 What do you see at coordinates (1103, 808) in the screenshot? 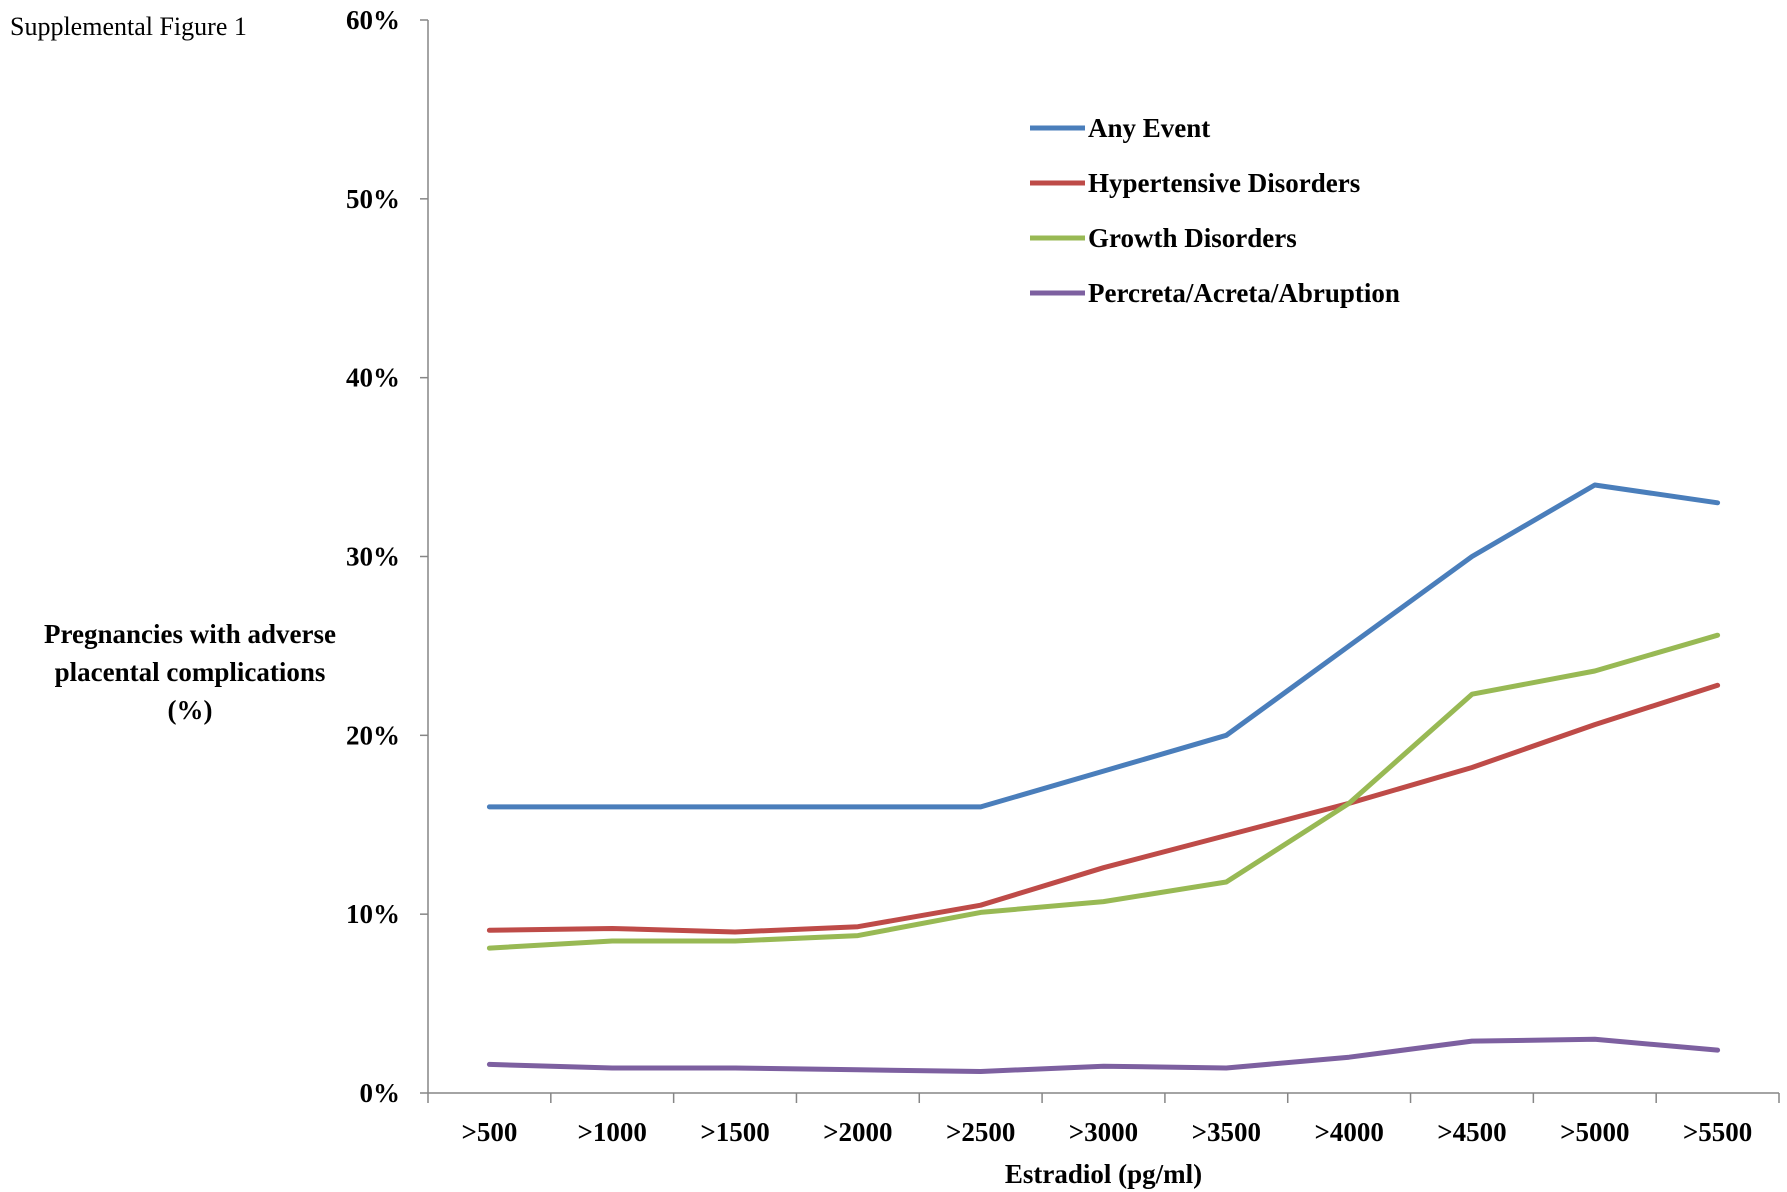
I see `series-line-hypertensive-disorders` at bounding box center [1103, 808].